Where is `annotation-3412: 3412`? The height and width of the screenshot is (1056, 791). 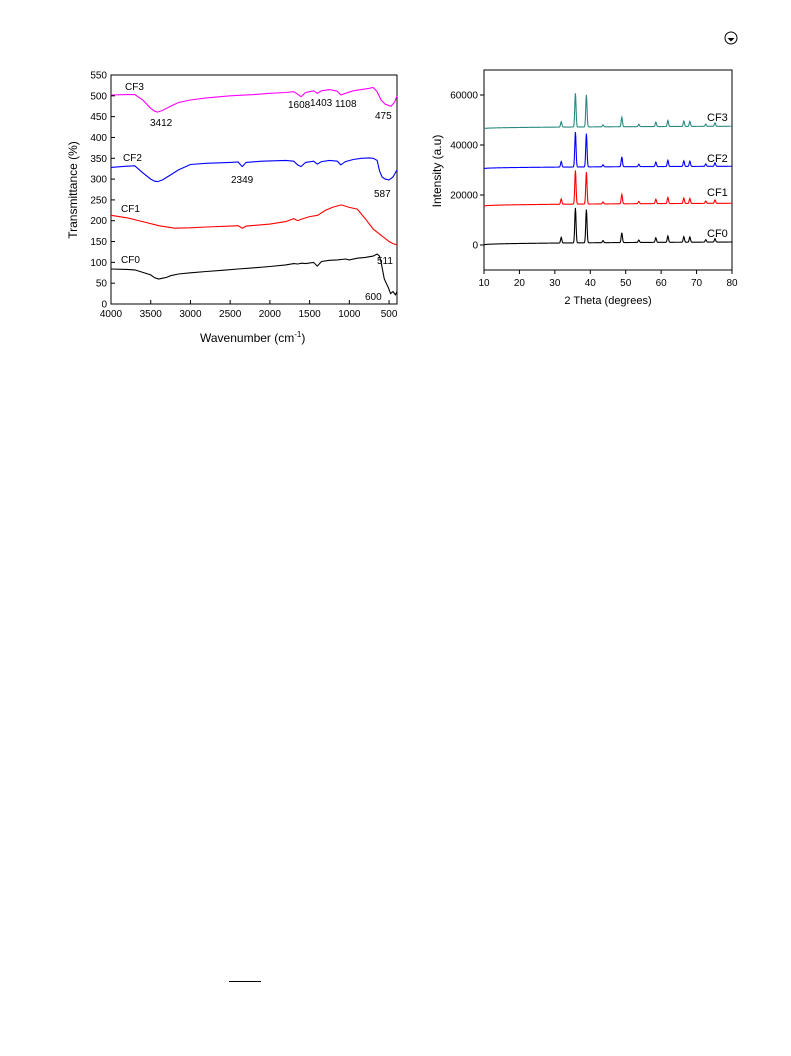
annotation-3412: 3412 is located at coordinates (161, 123).